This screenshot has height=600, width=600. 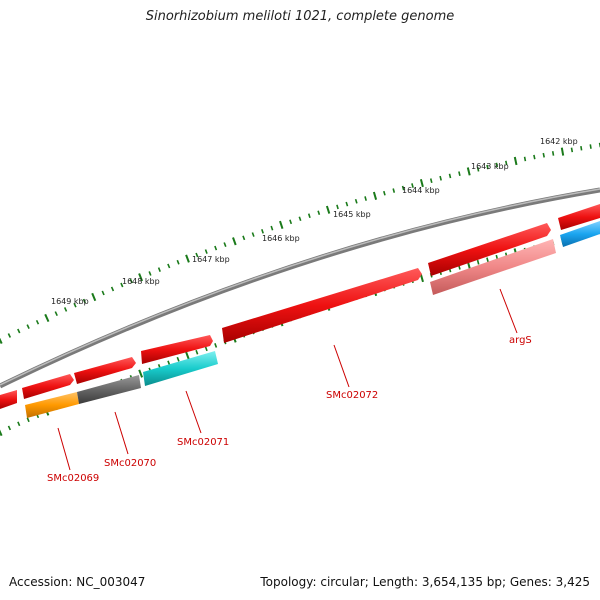 I want to click on tick-label: 1642 kbp, so click(x=559, y=141).